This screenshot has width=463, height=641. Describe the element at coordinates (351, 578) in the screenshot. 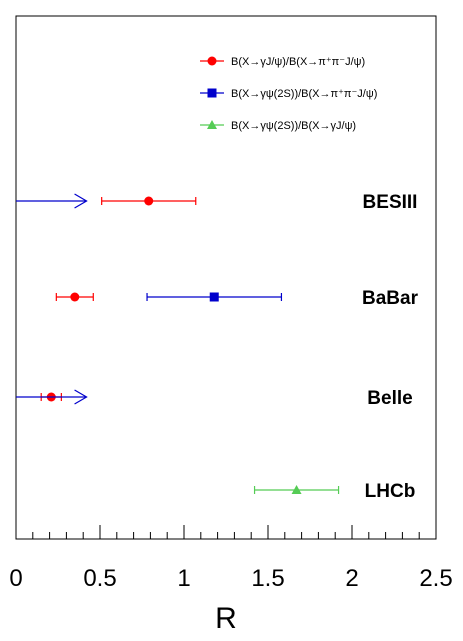

I see `x-tick-label: 2` at that location.